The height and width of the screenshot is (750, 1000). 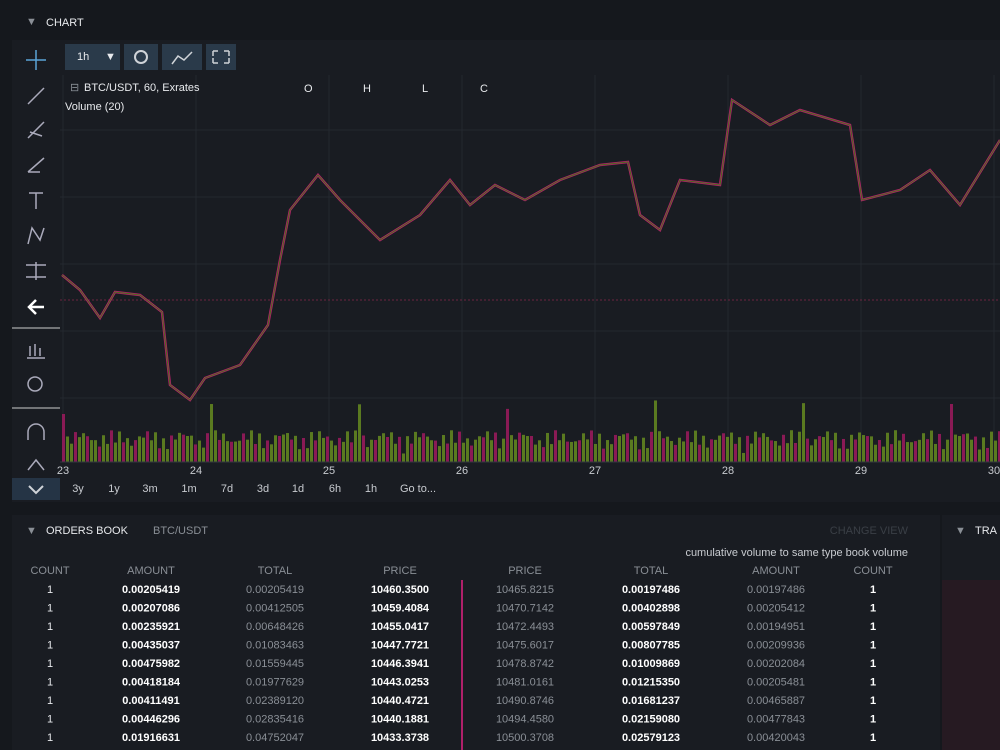 I want to click on range-button: 1y, so click(x=114, y=489).